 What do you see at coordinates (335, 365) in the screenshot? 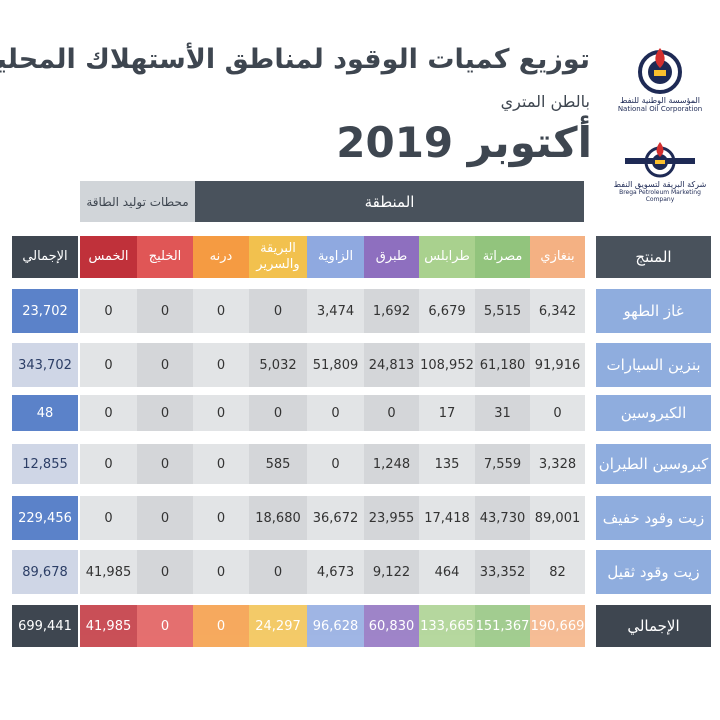
I see `table-cell: 51,809` at bounding box center [335, 365].